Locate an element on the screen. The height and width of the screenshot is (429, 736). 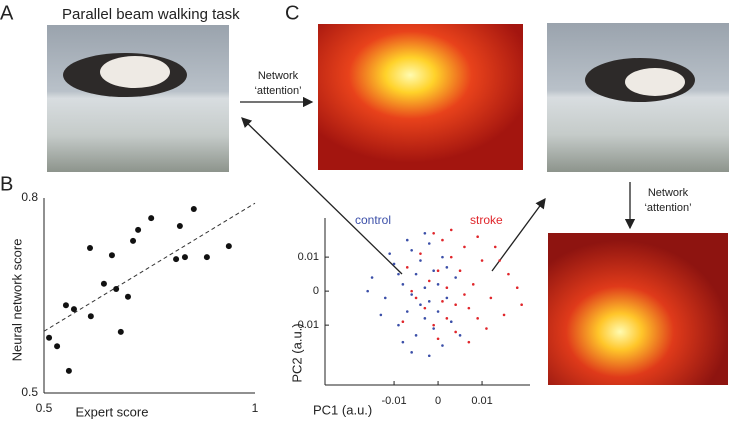
photo-rat is located at coordinates (138, 98).